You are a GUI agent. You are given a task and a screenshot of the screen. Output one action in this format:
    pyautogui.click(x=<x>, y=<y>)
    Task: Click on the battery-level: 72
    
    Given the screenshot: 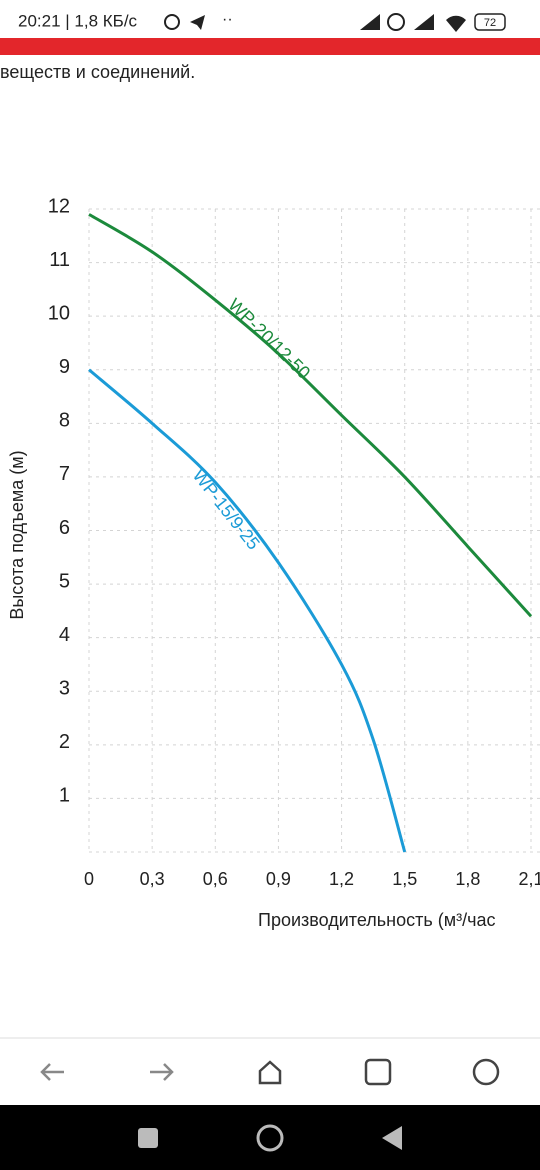 What is the action you would take?
    pyautogui.click(x=490, y=23)
    